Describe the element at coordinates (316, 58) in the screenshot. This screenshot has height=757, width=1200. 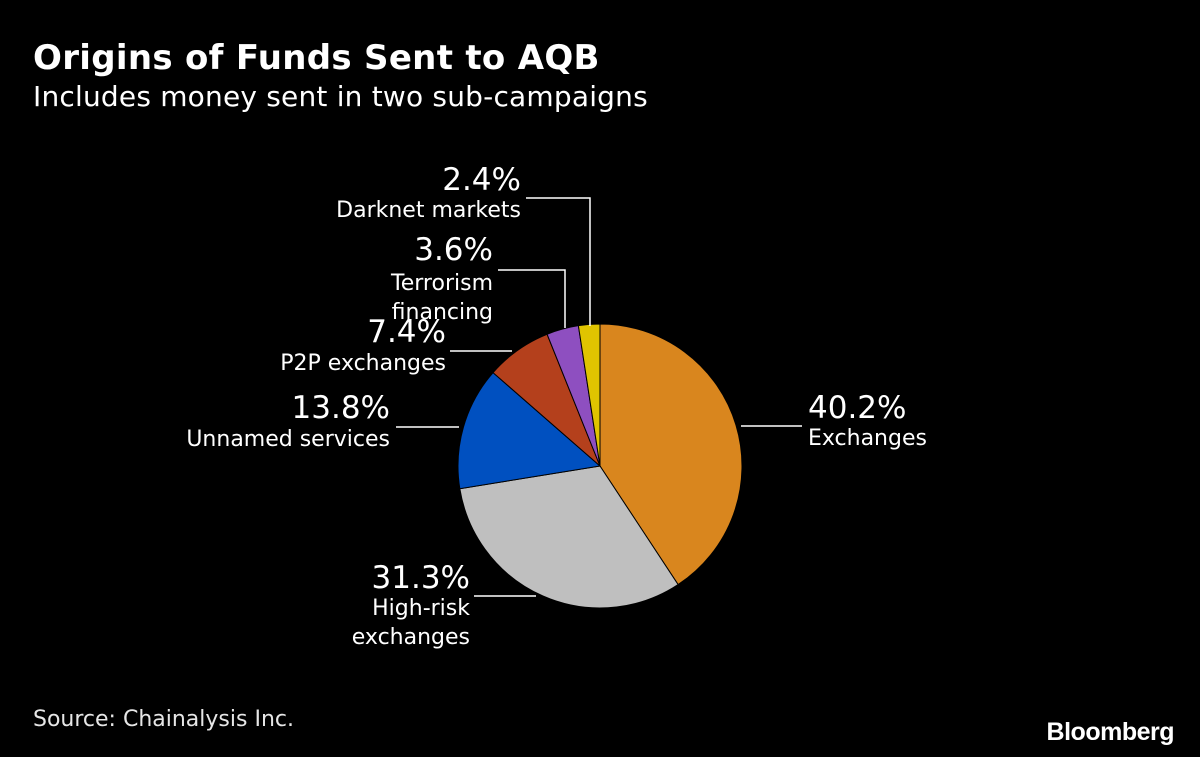
I see `chart-title: Origins of Funds Sent to AQB` at that location.